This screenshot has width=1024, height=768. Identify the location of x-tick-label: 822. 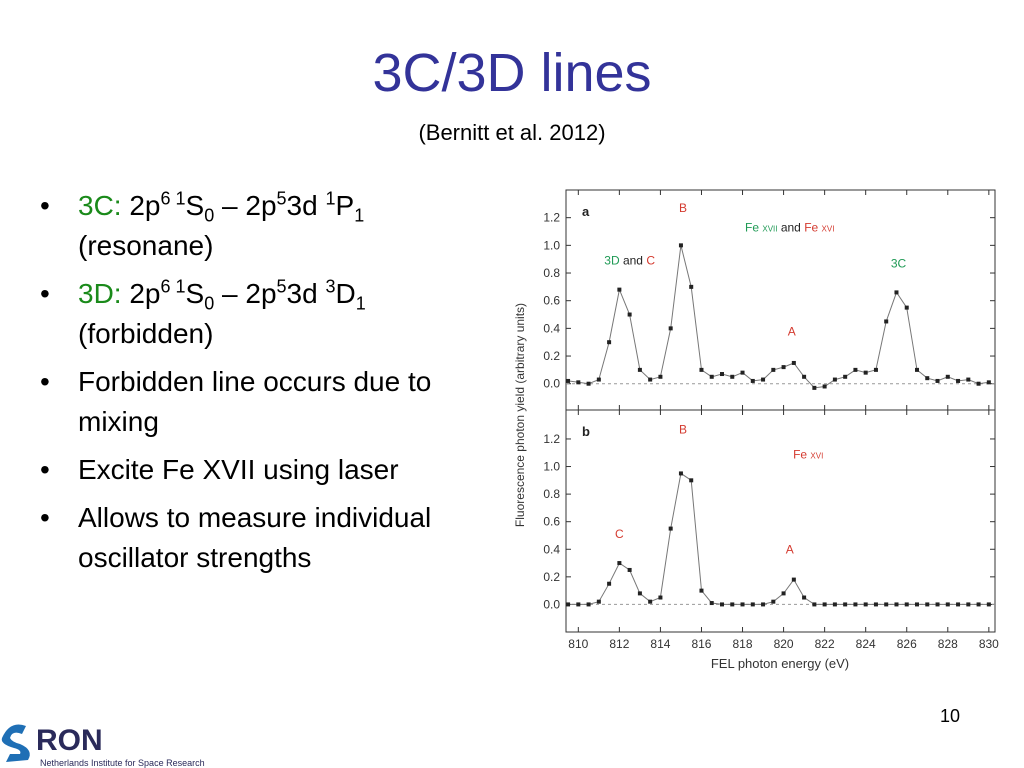
(825, 644).